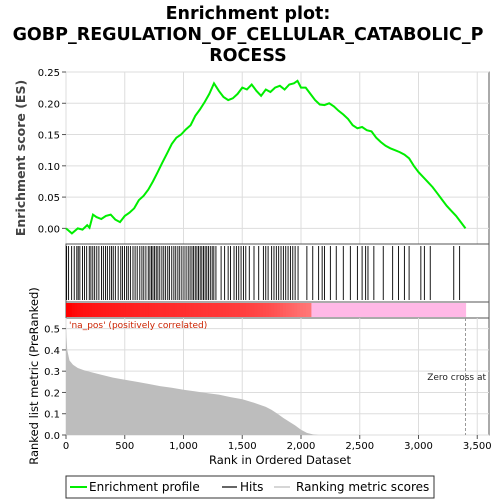 Image resolution: width=500 pixels, height=500 pixels. Describe the element at coordinates (183, 446) in the screenshot. I see `x-tick-label: 1,000` at that location.